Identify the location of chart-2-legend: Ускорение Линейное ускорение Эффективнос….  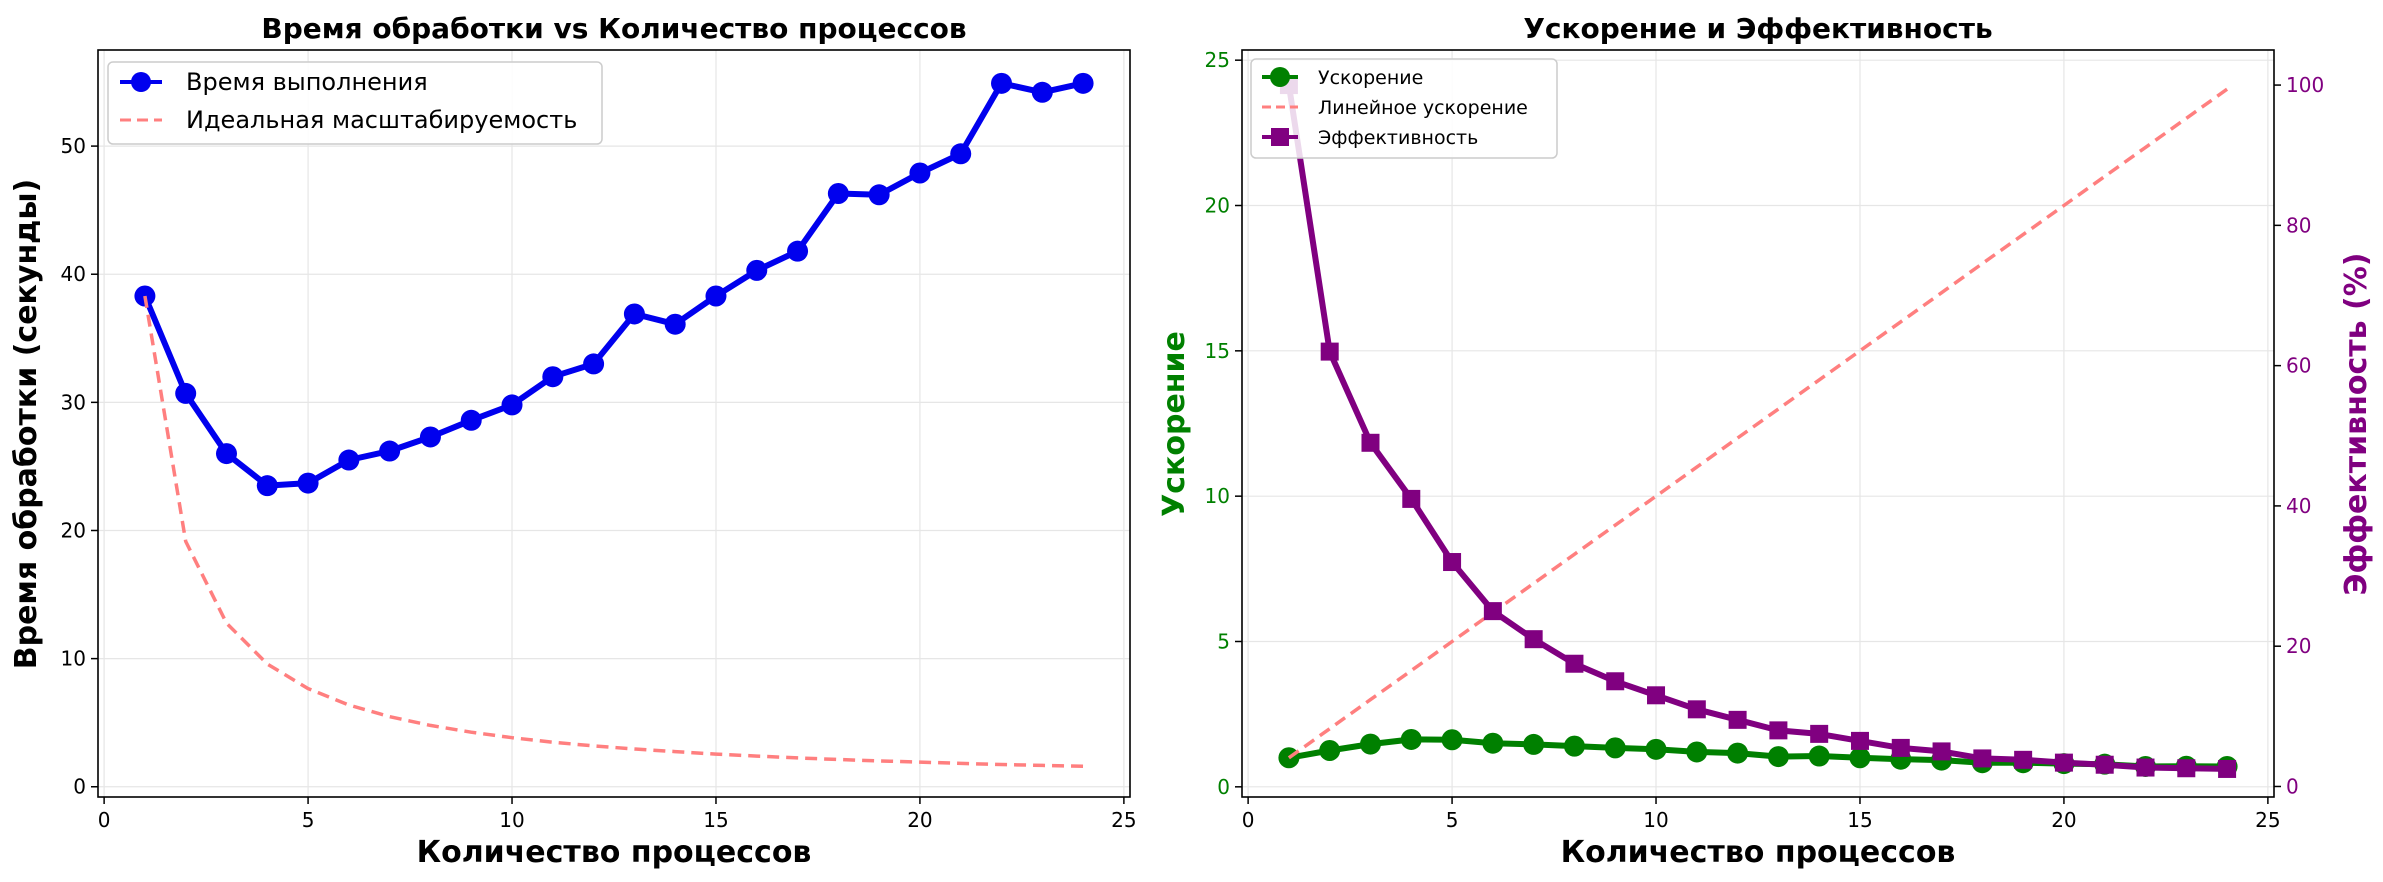
(1404, 108).